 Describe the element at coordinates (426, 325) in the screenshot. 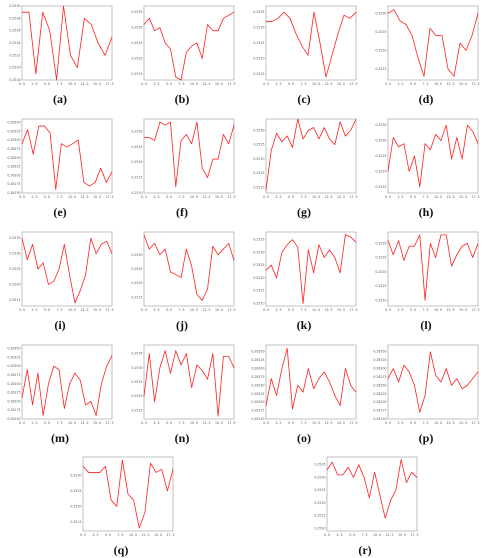

I see `subplot-caption: (l)` at that location.